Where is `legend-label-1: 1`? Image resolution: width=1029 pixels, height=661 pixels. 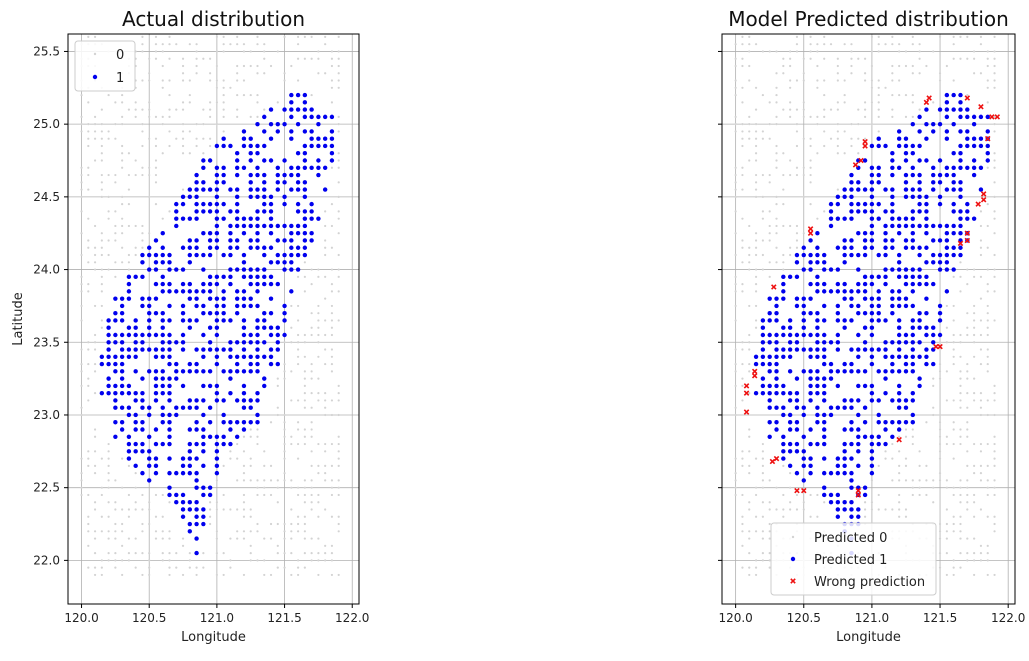 legend-label-1: 1 is located at coordinates (120, 78).